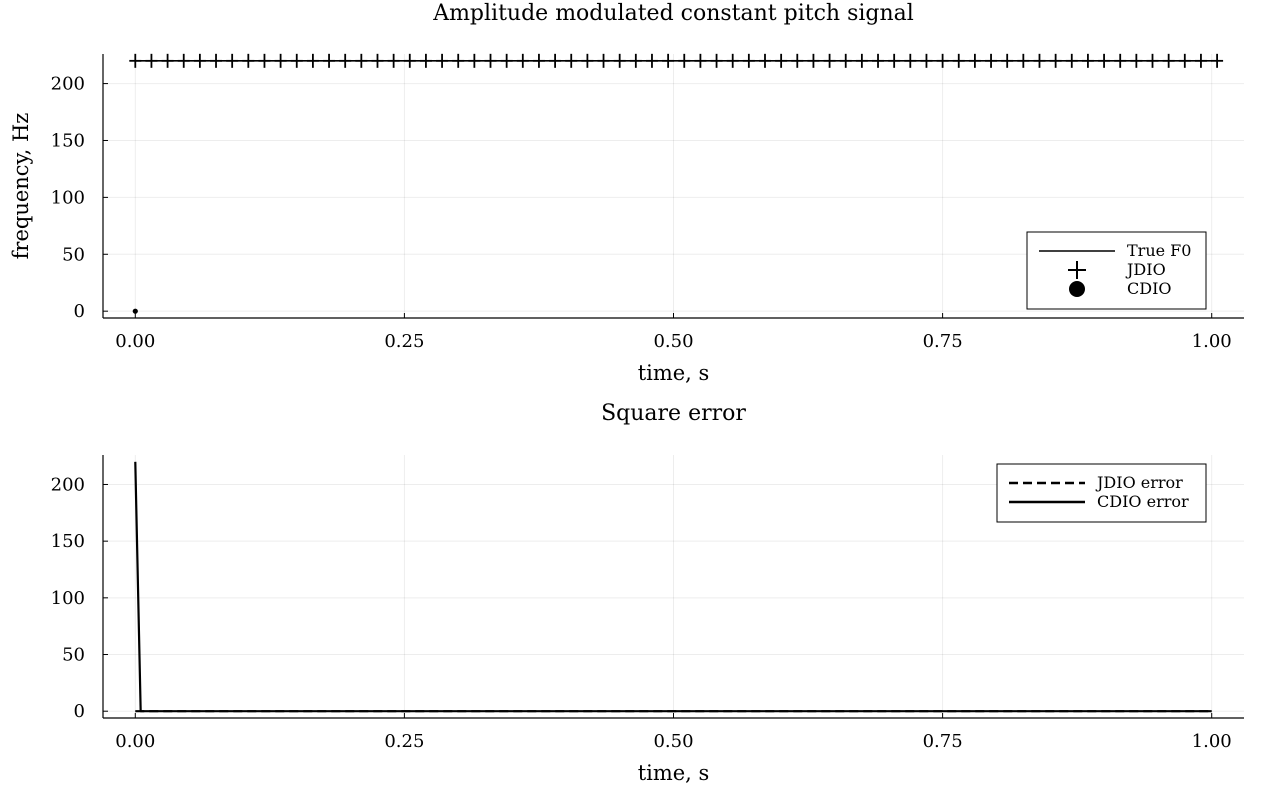 This screenshot has height=800, width=1280. I want to click on series-cdio-point, so click(135, 311).